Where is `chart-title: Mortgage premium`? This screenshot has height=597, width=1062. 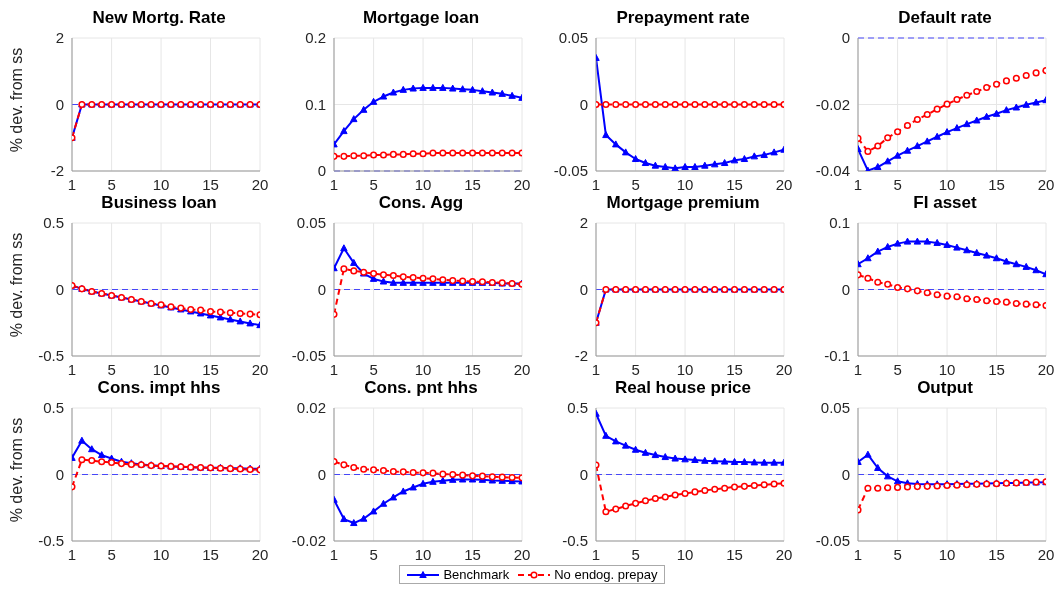
chart-title: Mortgage premium is located at coordinates (683, 203).